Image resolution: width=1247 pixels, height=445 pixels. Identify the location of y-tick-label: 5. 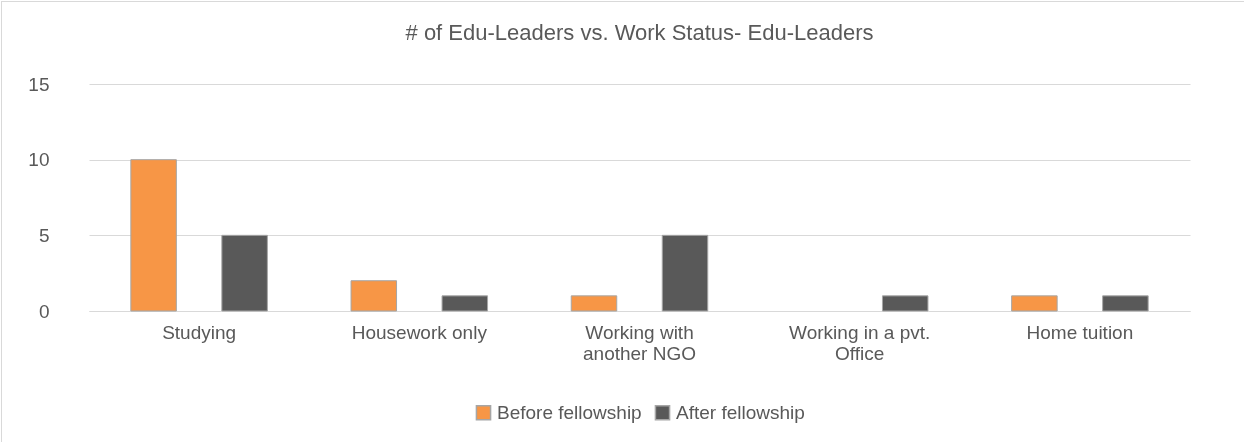
(44, 235).